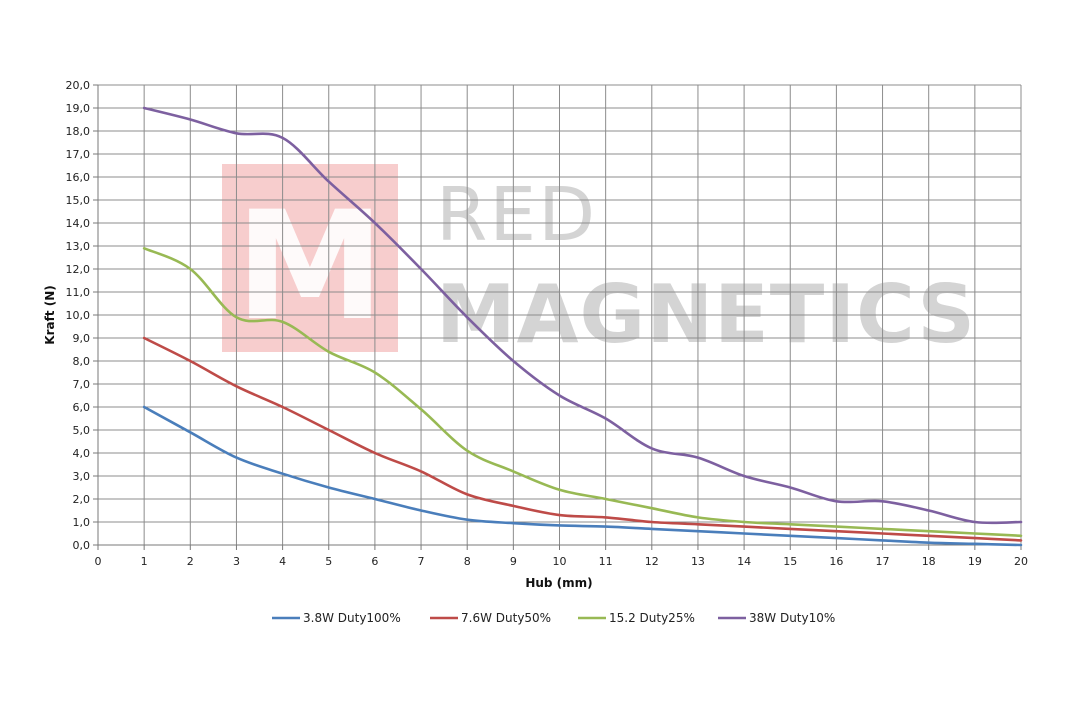 The height and width of the screenshot is (720, 1080). I want to click on x-tick-label: 6, so click(374, 561).